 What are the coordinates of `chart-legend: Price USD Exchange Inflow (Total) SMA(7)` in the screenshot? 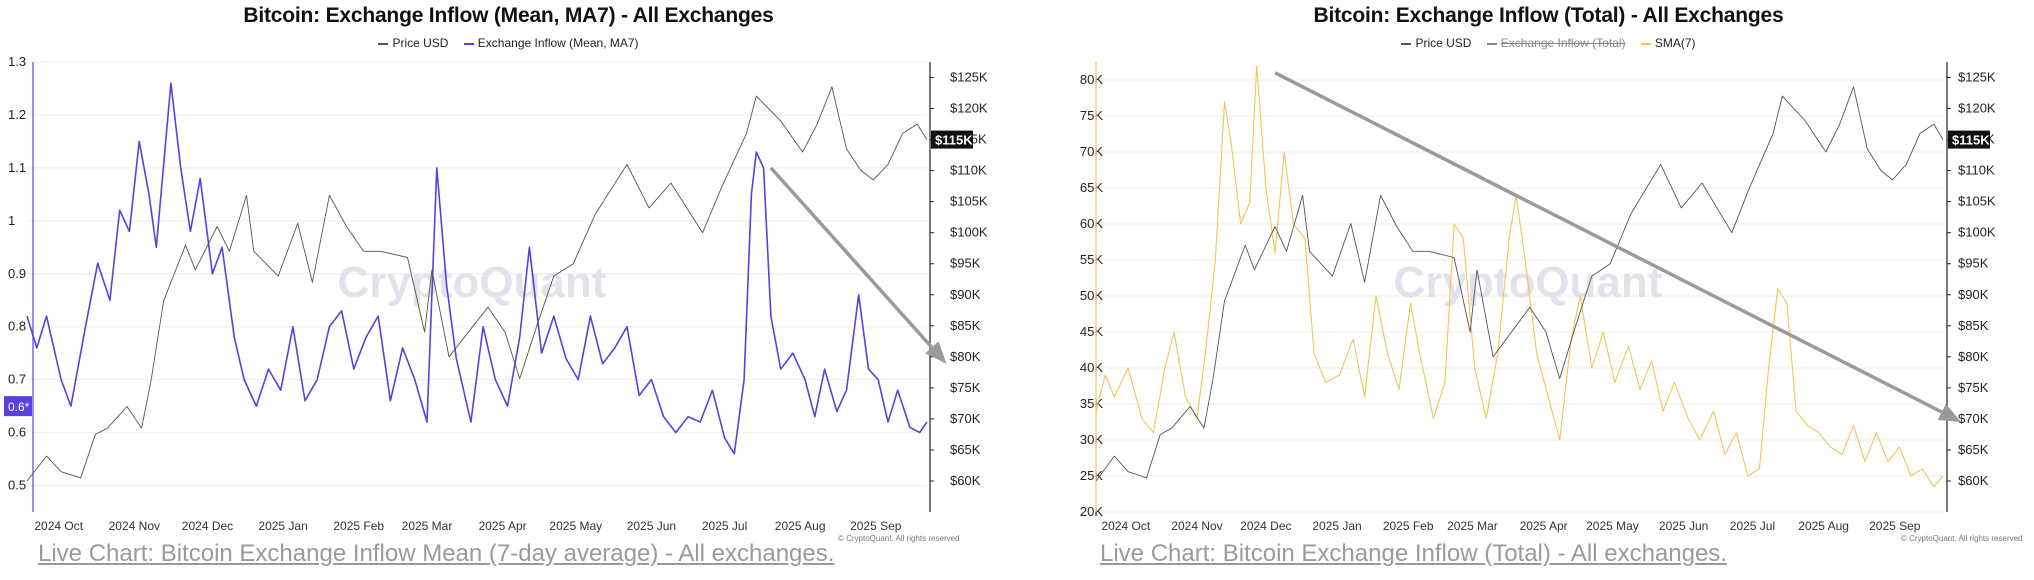 It's located at (1548, 43).